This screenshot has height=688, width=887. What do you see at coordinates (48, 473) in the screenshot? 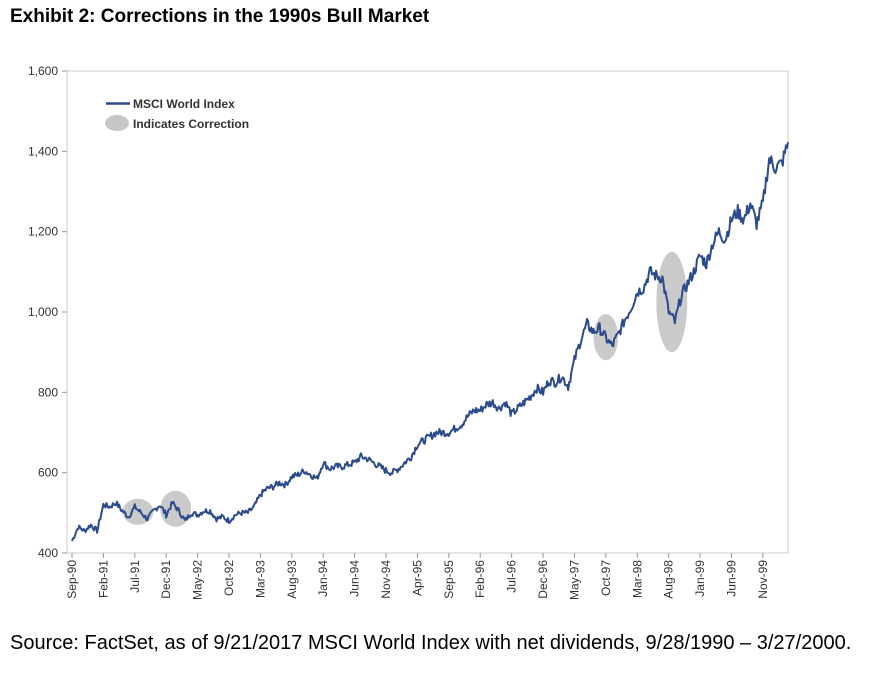
I see `y-tick-label: 600` at bounding box center [48, 473].